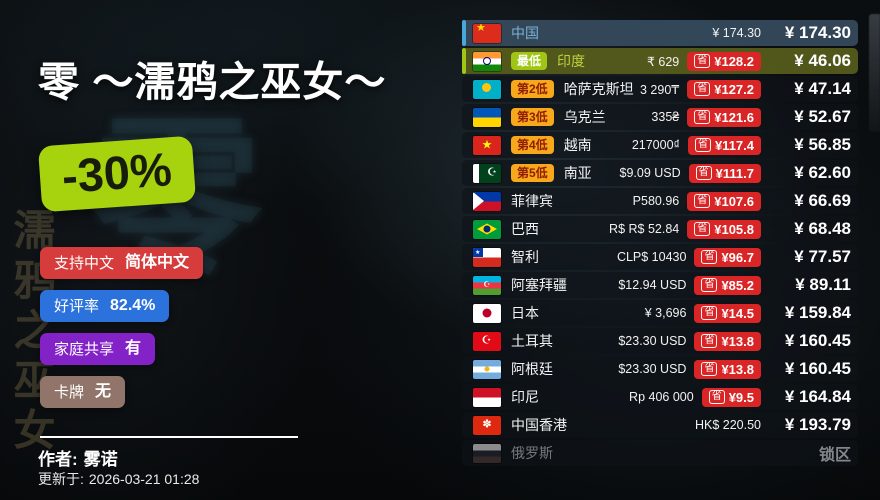 Image resolution: width=880 pixels, height=500 pixels. I want to click on br-flag-icon, so click(487, 229).